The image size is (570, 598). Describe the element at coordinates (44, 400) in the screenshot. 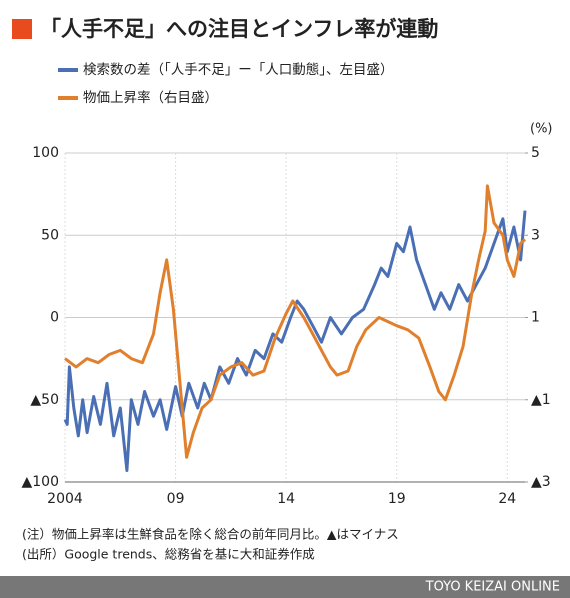

I see `y-tick-label: ▲50` at that location.